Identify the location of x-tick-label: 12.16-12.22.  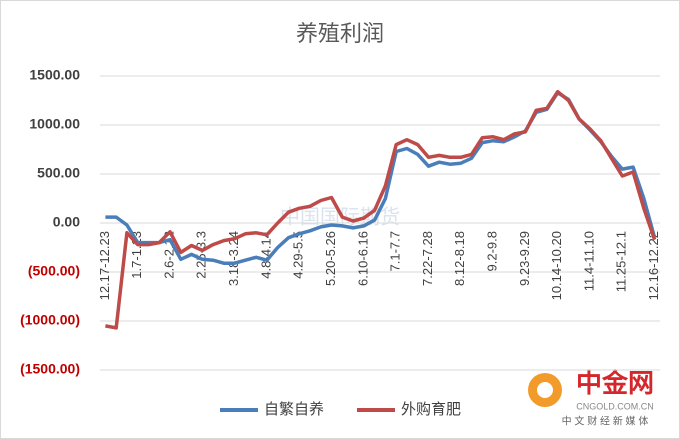
(653, 265).